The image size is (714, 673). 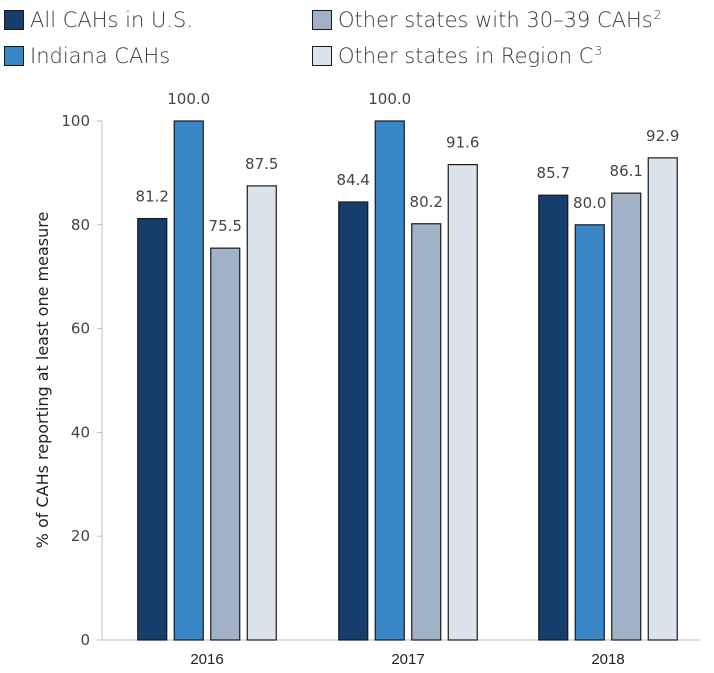 What do you see at coordinates (225, 226) in the screenshot?
I see `data-label: 75.5` at bounding box center [225, 226].